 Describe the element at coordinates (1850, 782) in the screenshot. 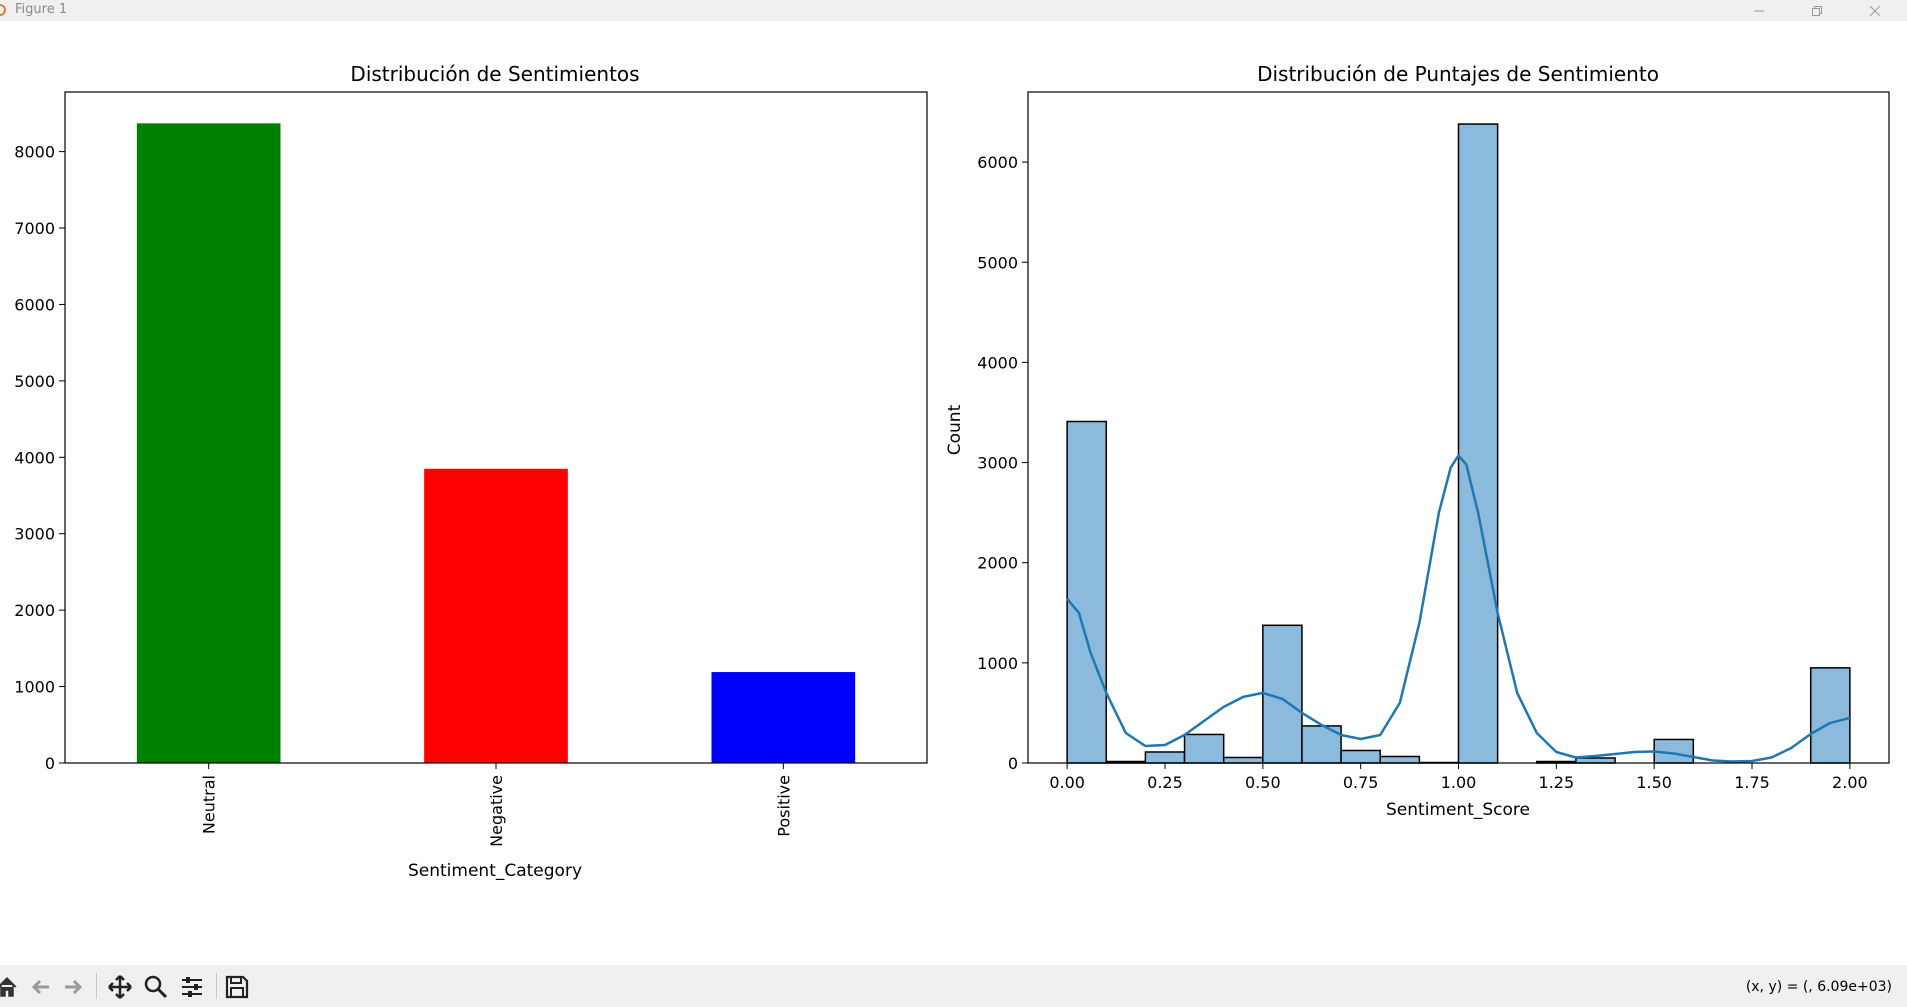

I see `x-tick-label: 2.00` at that location.